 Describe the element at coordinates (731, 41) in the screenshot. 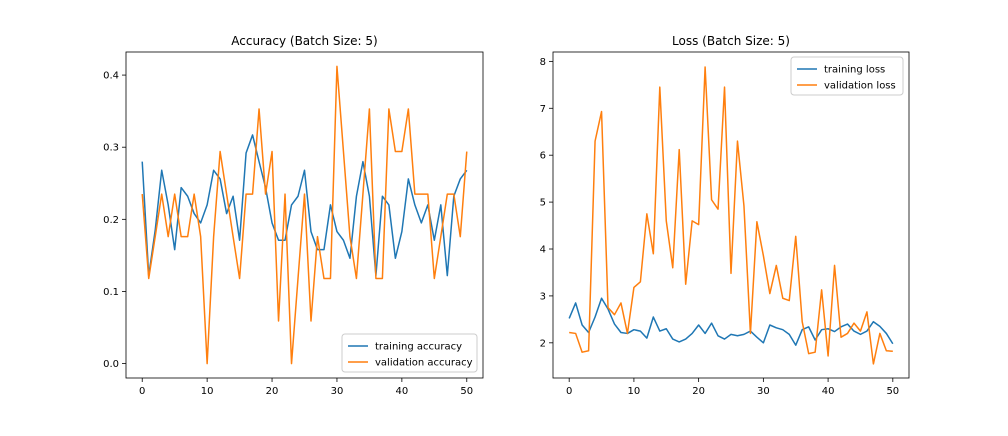

I see `loss-chart-title: Loss (Batch Size: 5)` at that location.